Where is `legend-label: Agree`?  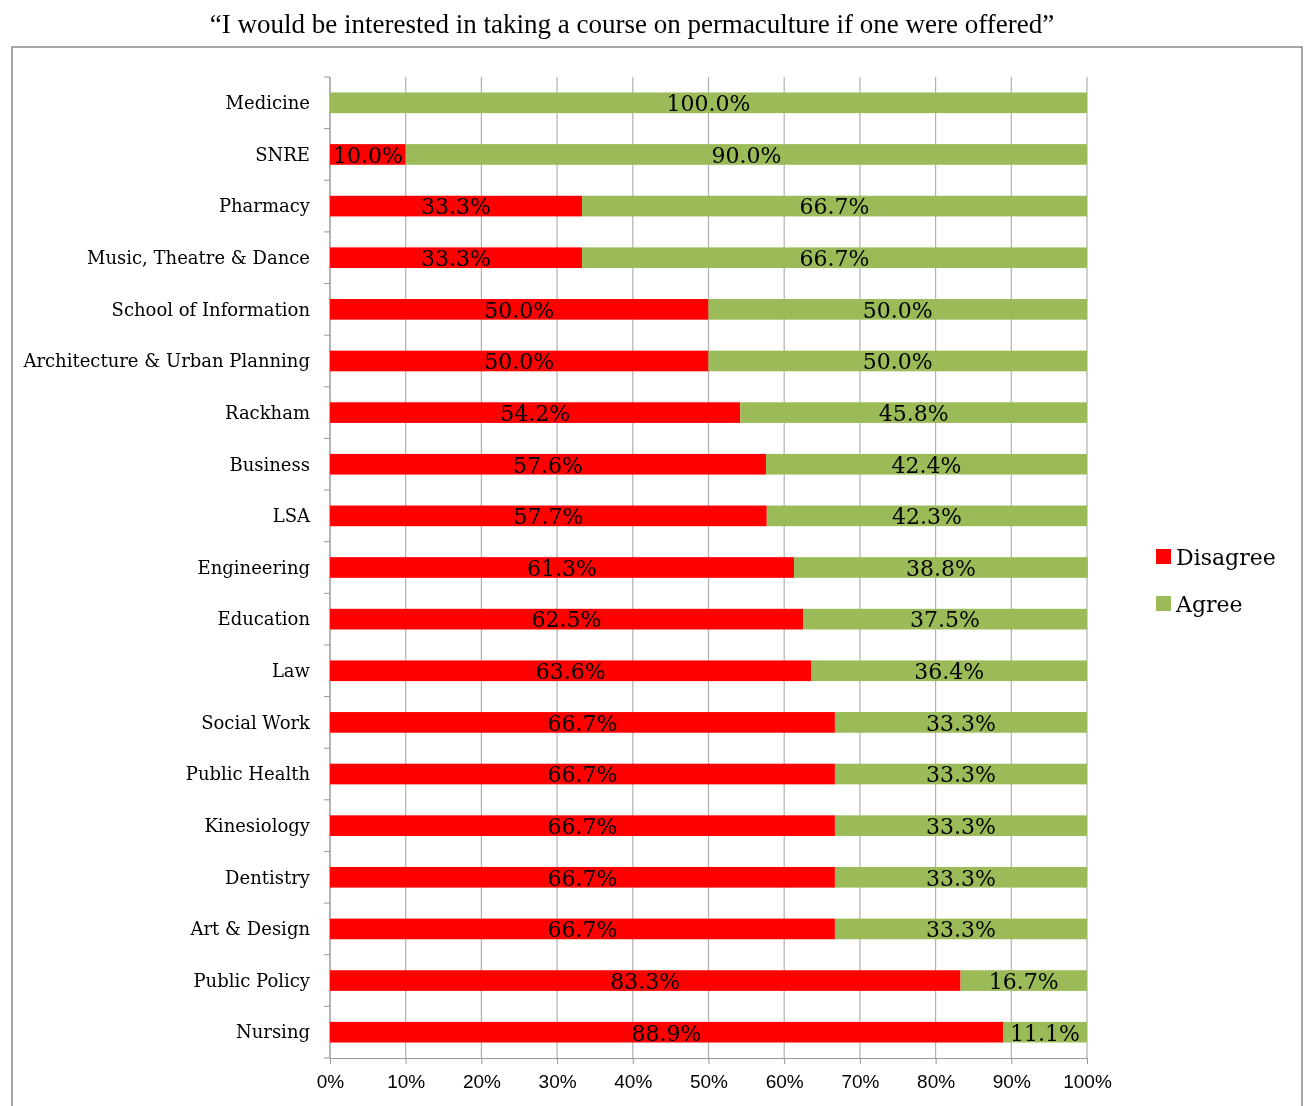 legend-label: Agree is located at coordinates (1209, 604).